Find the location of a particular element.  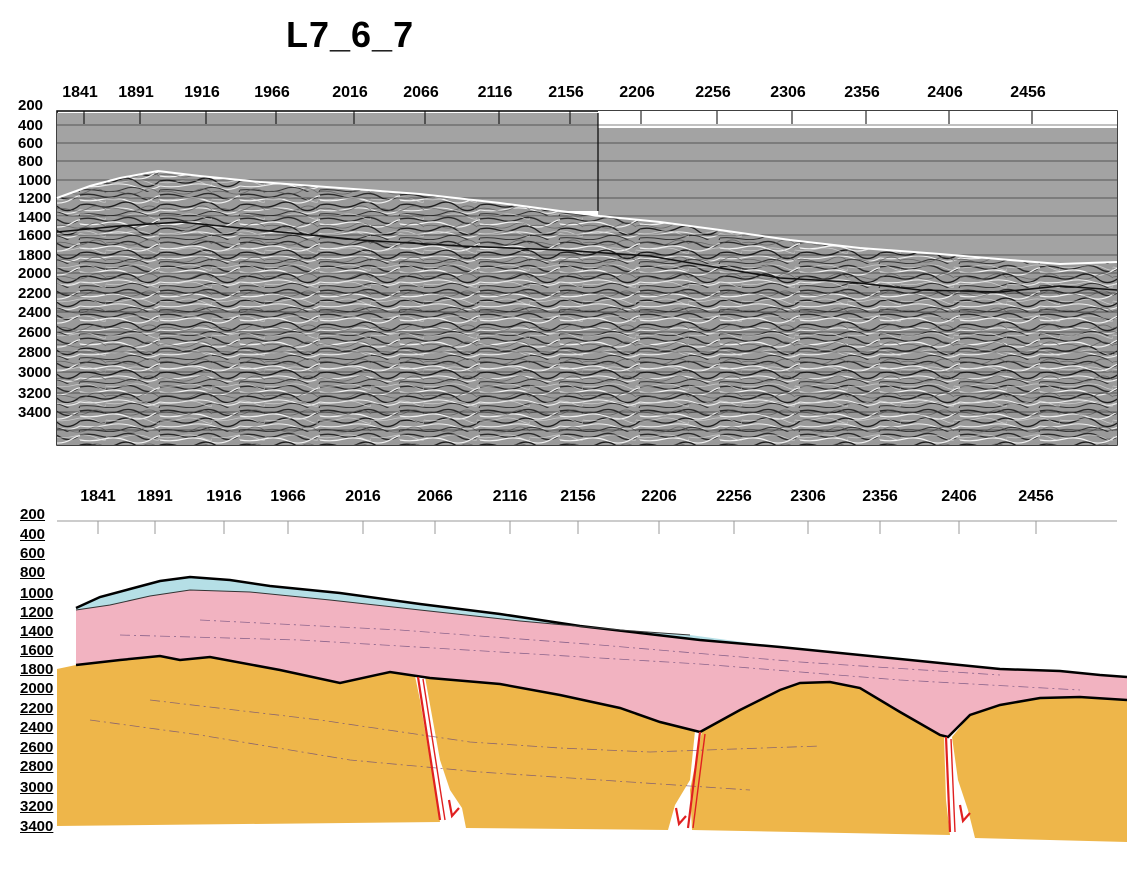

water-base-line is located at coordinates (383, 612).